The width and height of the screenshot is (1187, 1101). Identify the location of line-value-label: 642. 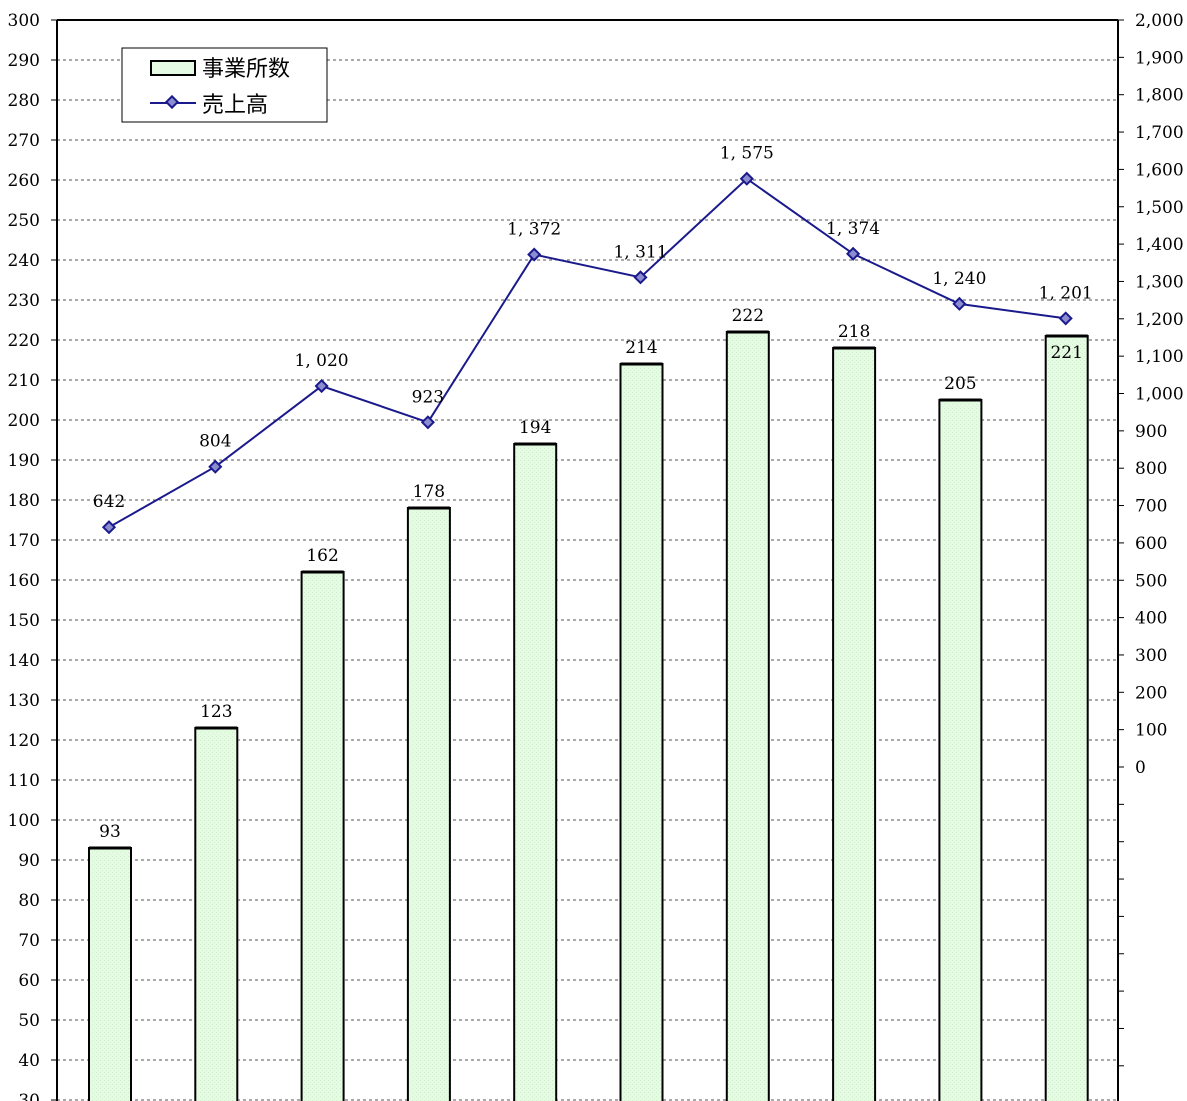
(109, 502).